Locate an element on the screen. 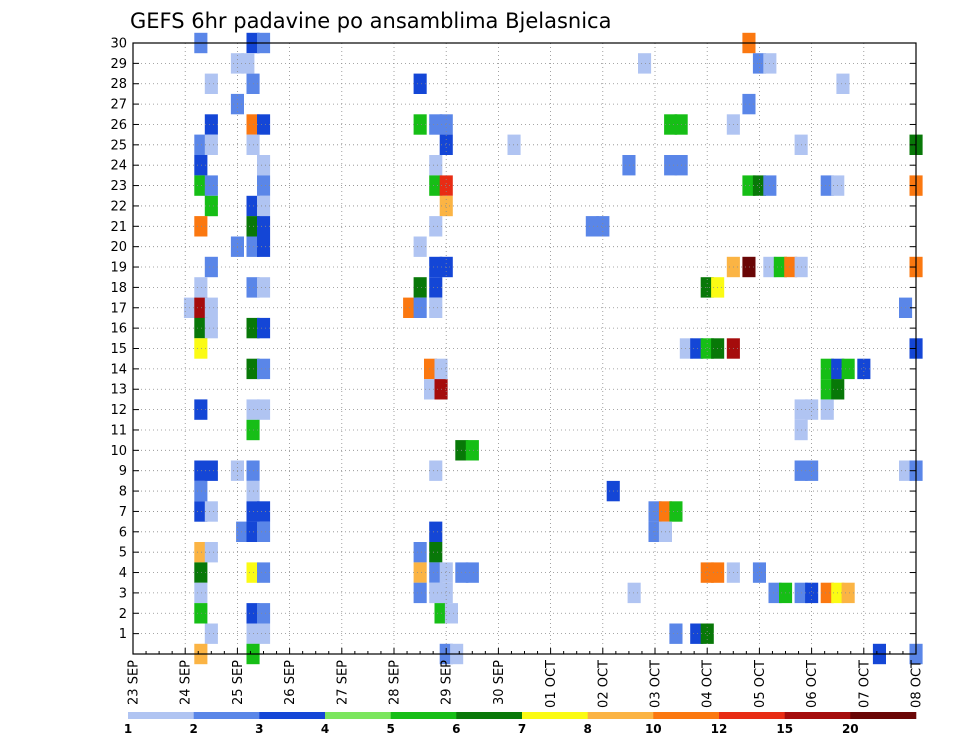  legend-label: 3 is located at coordinates (259, 729).